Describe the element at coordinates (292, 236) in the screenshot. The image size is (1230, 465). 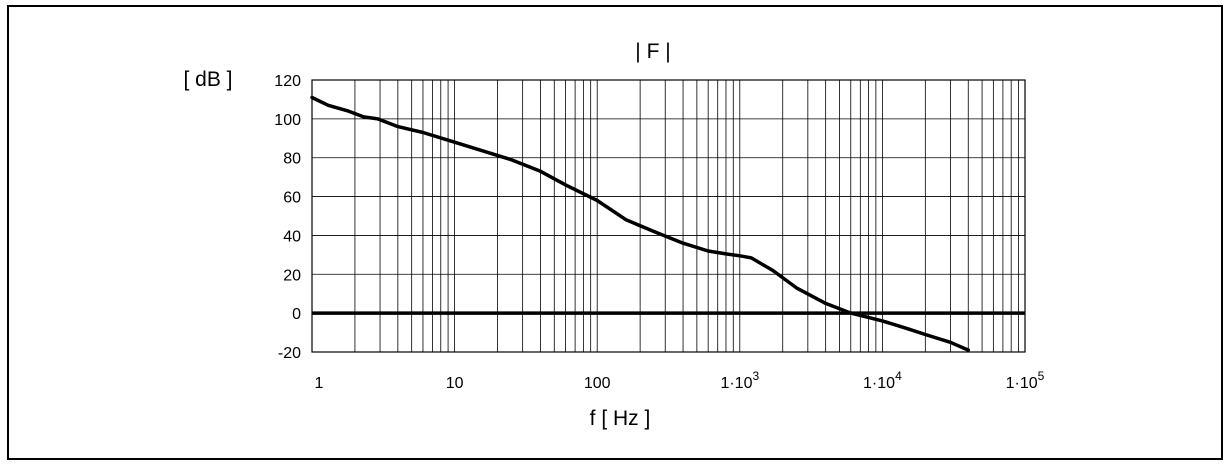
I see `y-tick-label: 40` at that location.